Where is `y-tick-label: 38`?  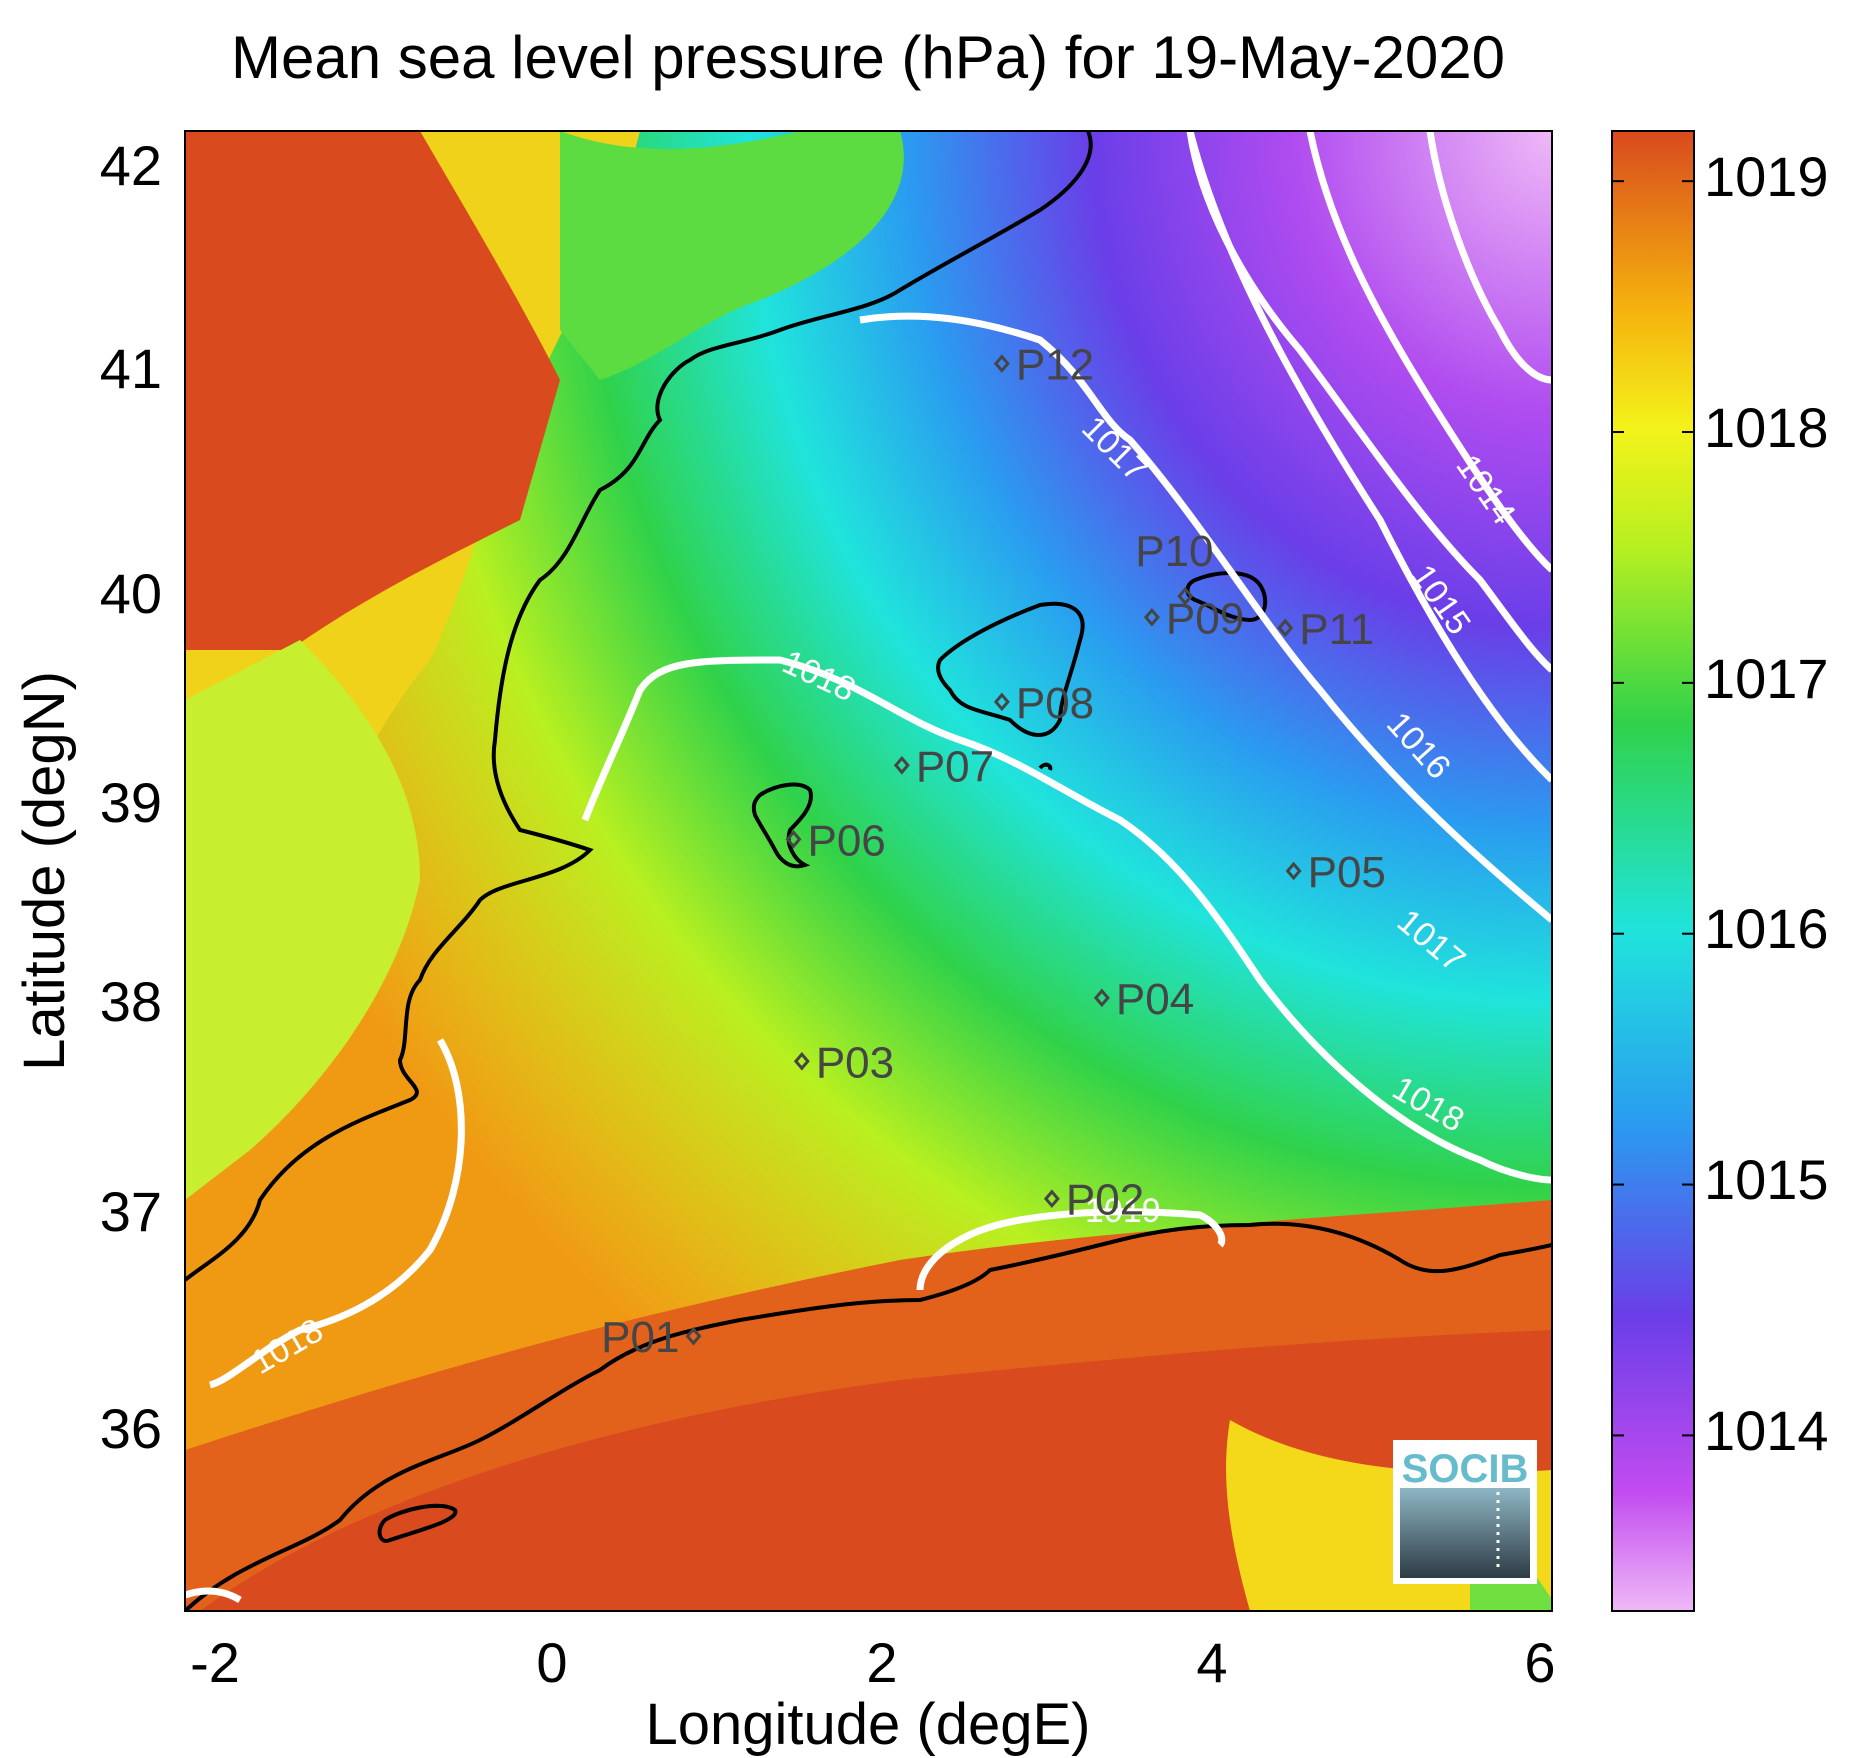
y-tick-label: 38 is located at coordinates (131, 1001).